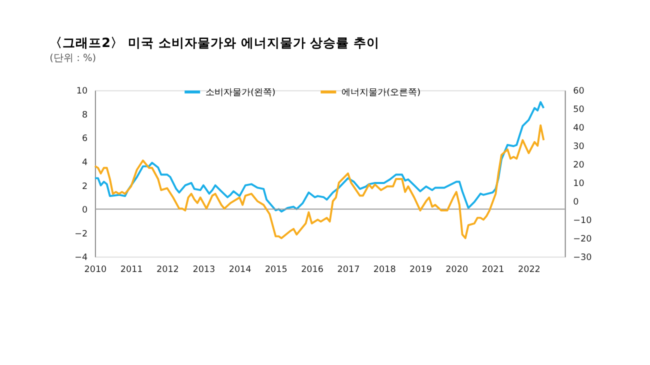 This screenshot has width=650, height=365. Describe the element at coordinates (204, 269) in the screenshot. I see `x-tick-label: 2013` at that location.